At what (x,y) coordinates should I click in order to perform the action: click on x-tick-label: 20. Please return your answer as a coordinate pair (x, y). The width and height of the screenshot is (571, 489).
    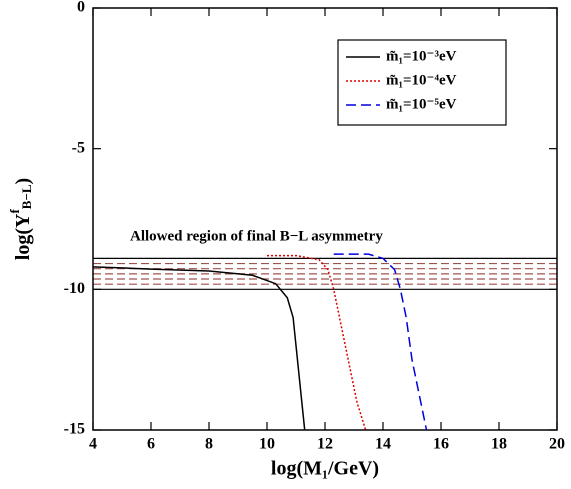
    Looking at the image, I should click on (557, 444).